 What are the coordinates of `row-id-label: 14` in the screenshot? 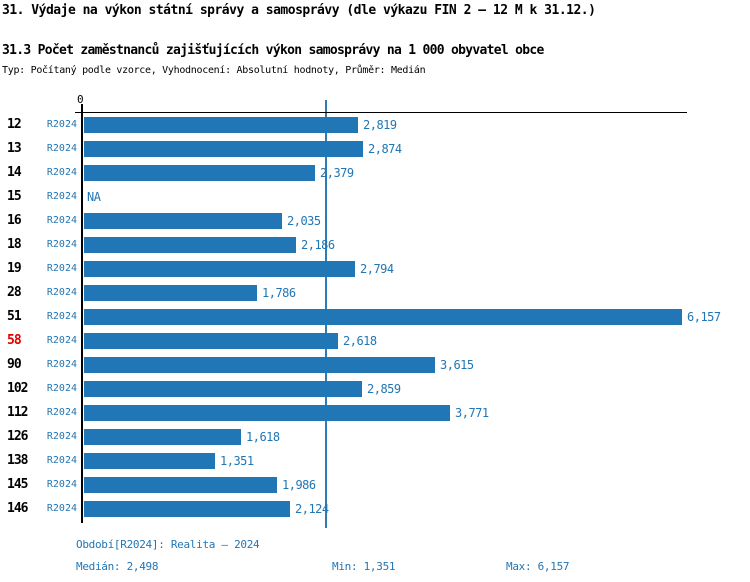 It's located at (14, 172).